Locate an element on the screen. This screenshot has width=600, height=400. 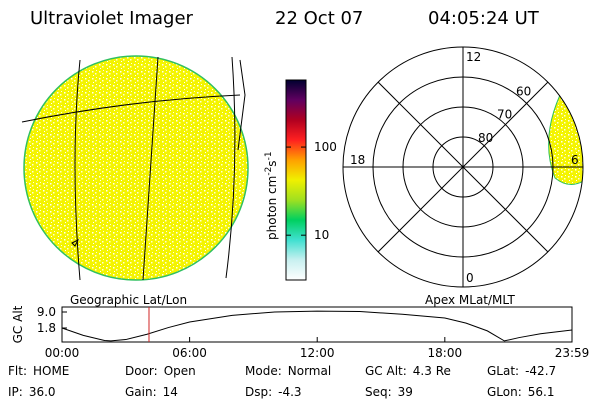
x-tick-label: 06:00 is located at coordinates (189, 353).